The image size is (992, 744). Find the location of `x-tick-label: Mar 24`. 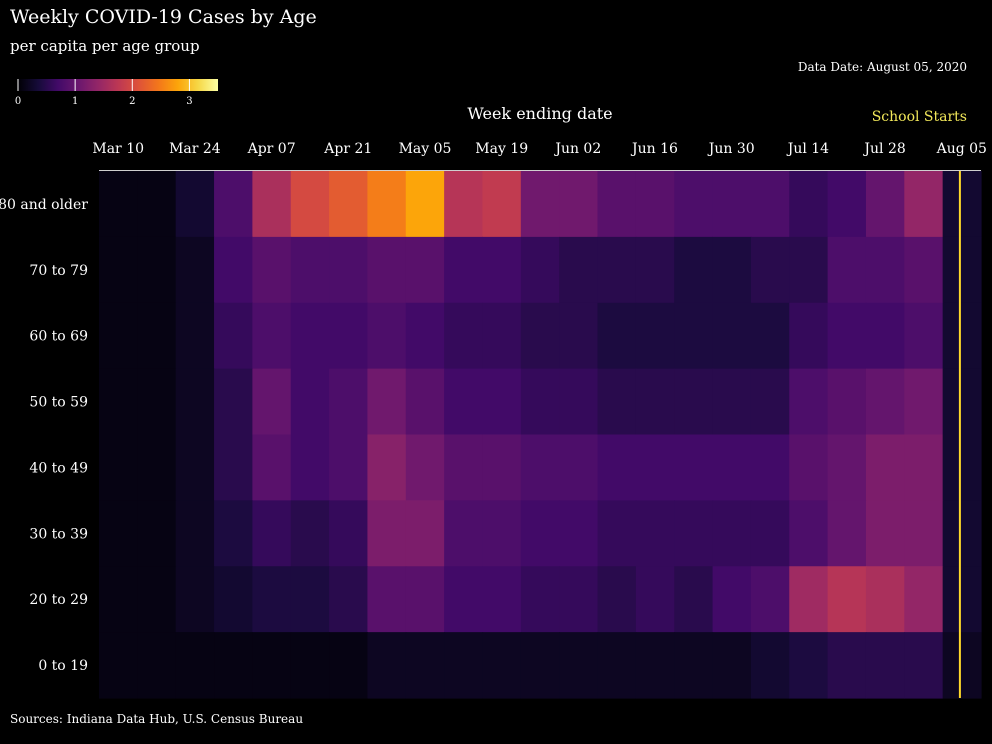

x-tick-label: Mar 24 is located at coordinates (195, 149).